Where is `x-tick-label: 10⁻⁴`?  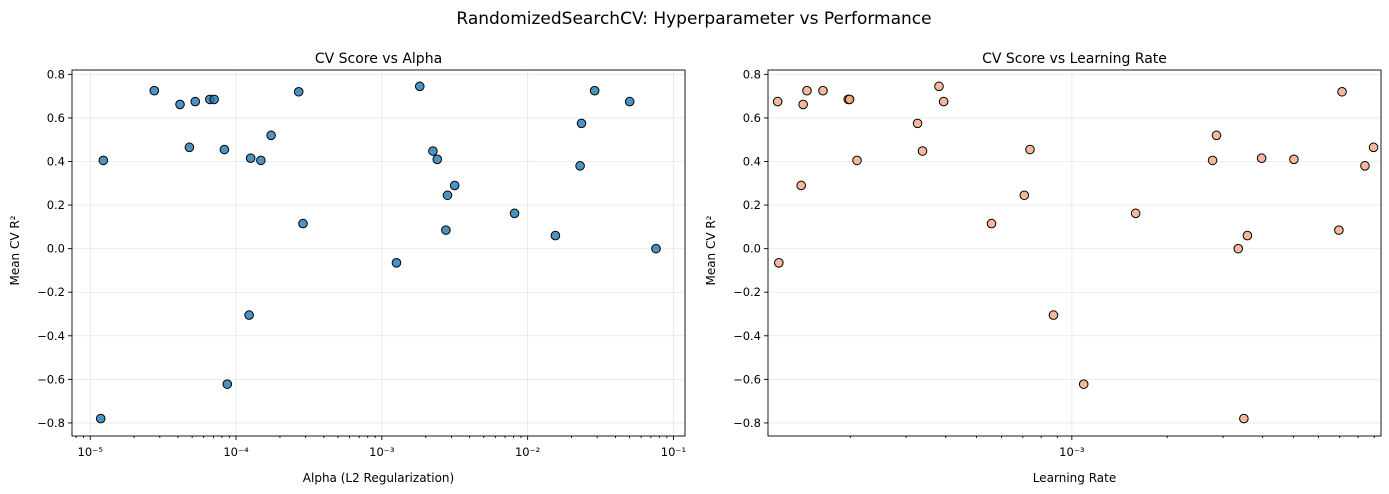 x-tick-label: 10⁻⁴ is located at coordinates (236, 452).